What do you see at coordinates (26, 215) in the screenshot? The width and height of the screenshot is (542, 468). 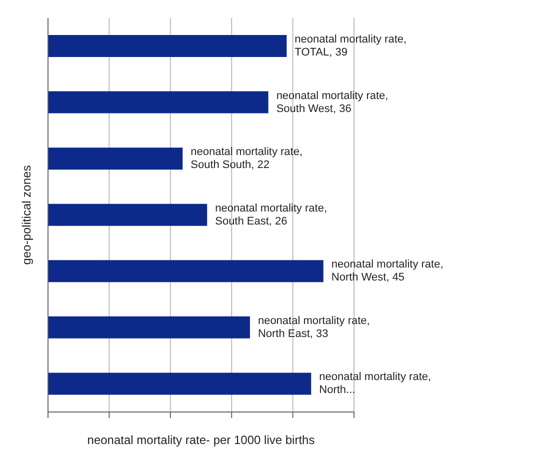 I see `y-axis-title: geo-political zones` at bounding box center [26, 215].